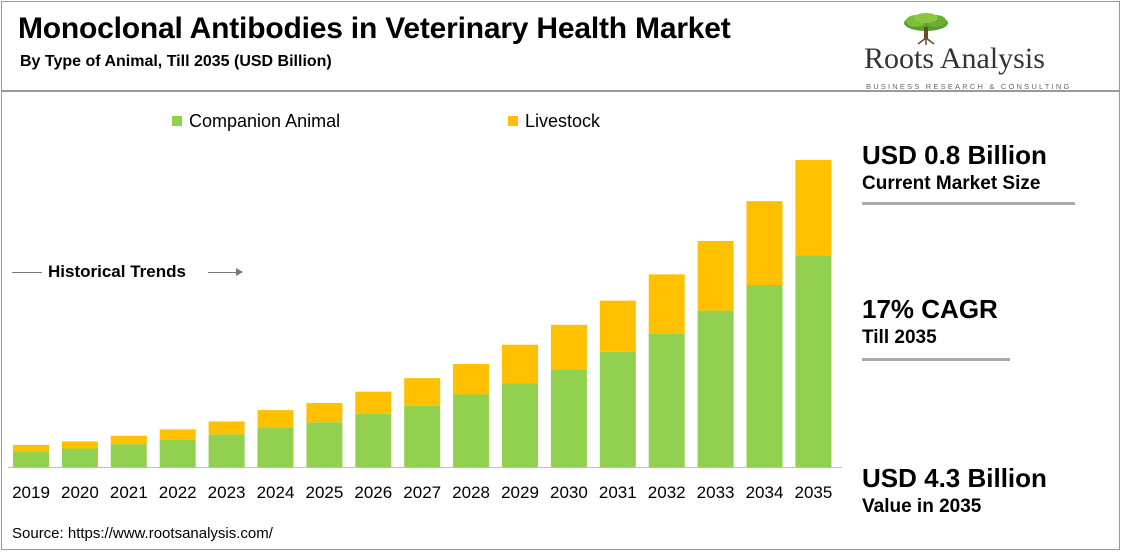 Image resolution: width=1123 pixels, height=553 pixels. What do you see at coordinates (813, 207) in the screenshot?
I see `bar-livestock-2035` at bounding box center [813, 207].